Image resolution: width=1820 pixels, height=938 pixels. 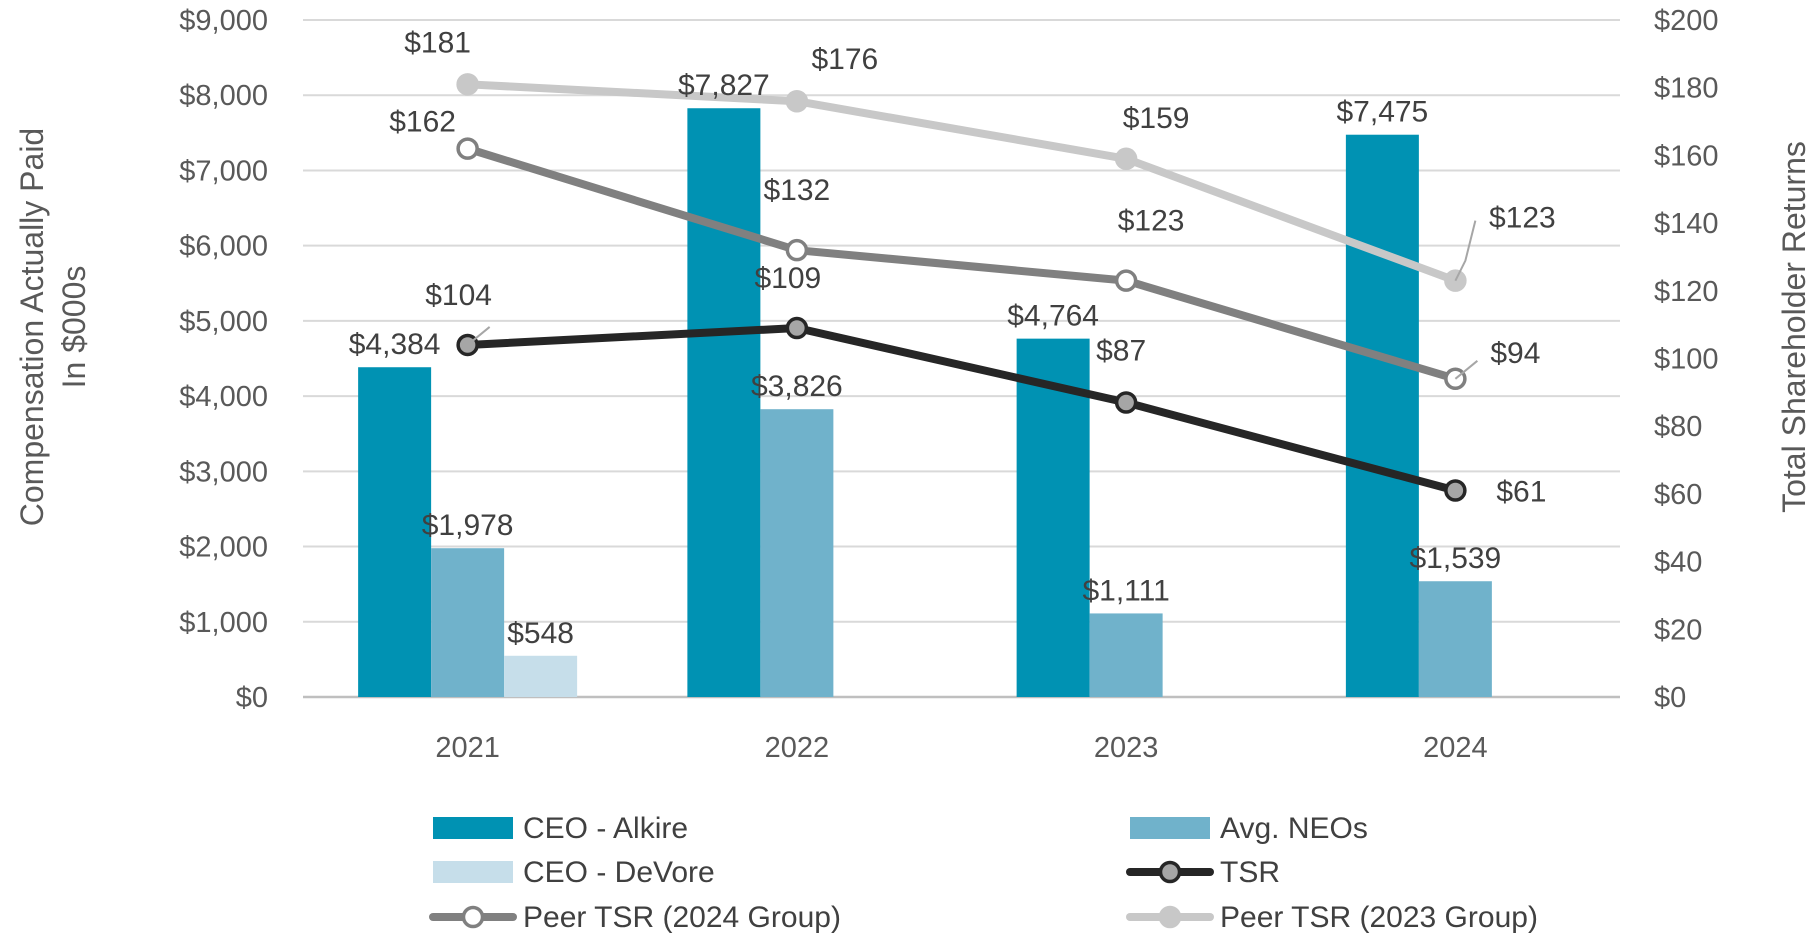 I want to click on y2-tick-label: $160, so click(x=1686, y=156).